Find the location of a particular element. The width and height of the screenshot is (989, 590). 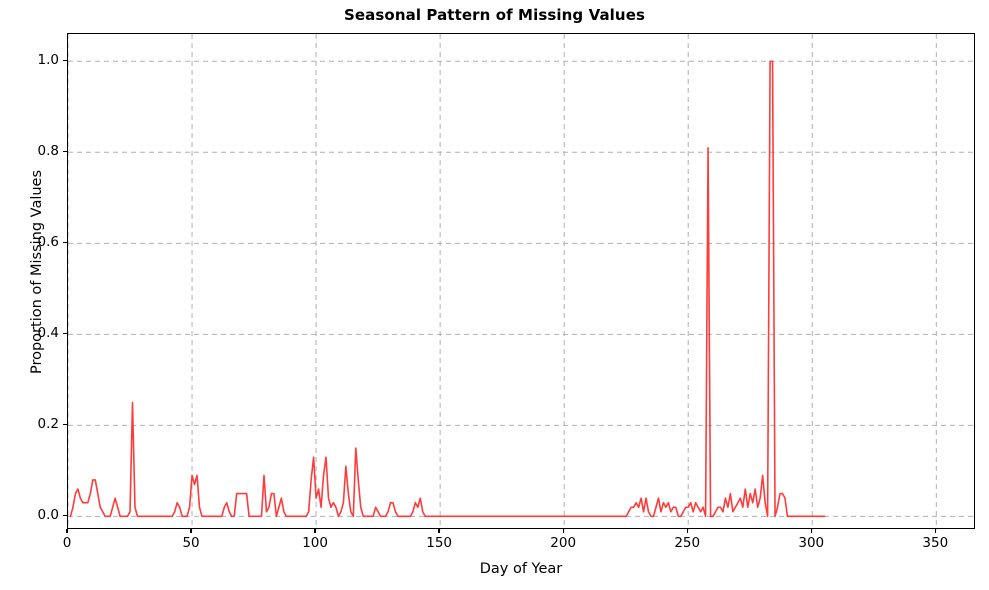

y-tick-label: 0.8 is located at coordinates (48, 151).